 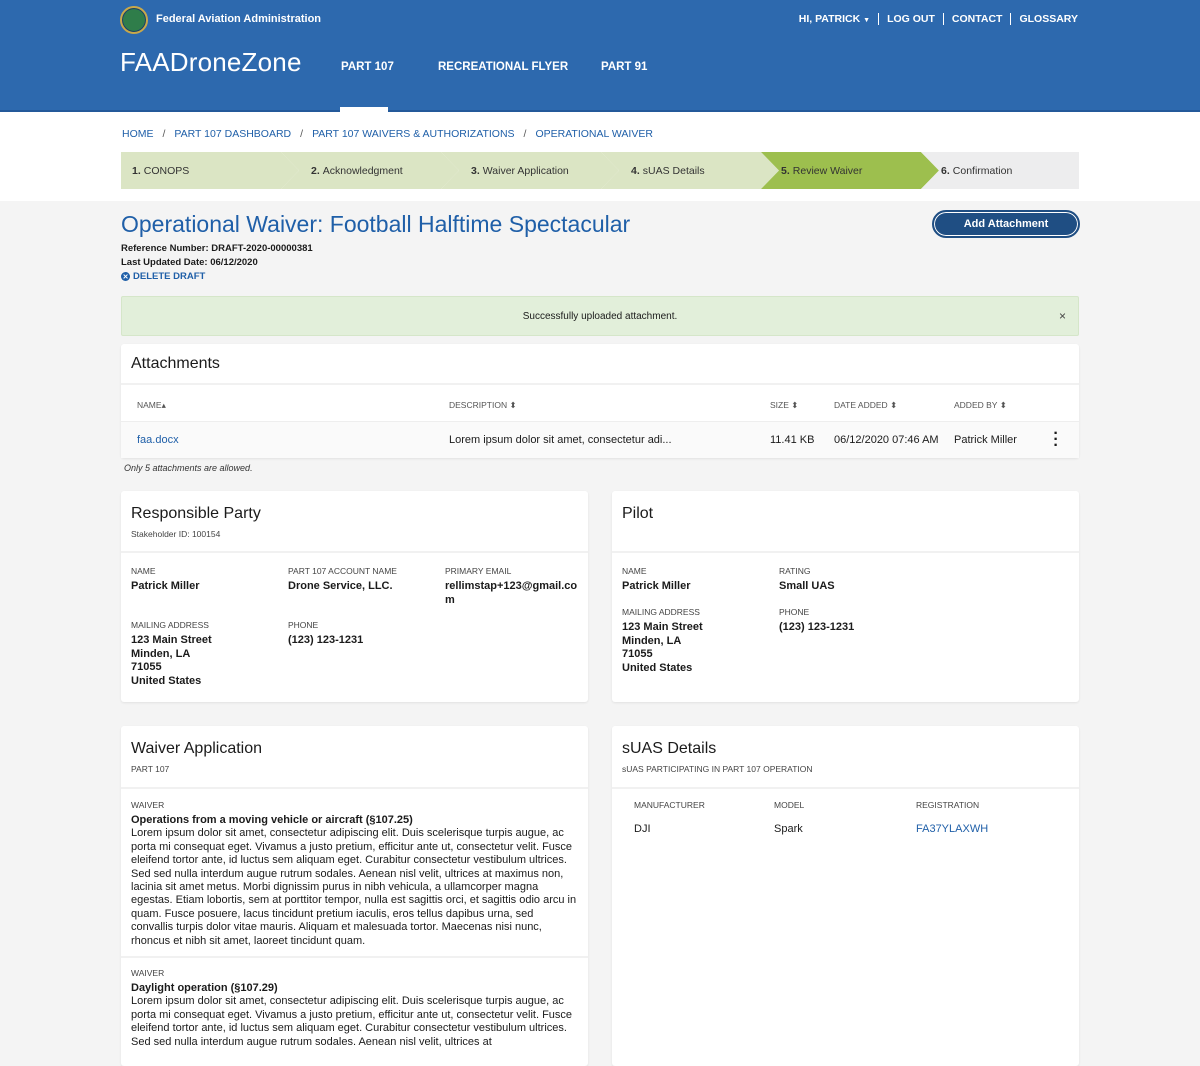 What do you see at coordinates (196, 513) in the screenshot?
I see `card-title: Responsible Party` at bounding box center [196, 513].